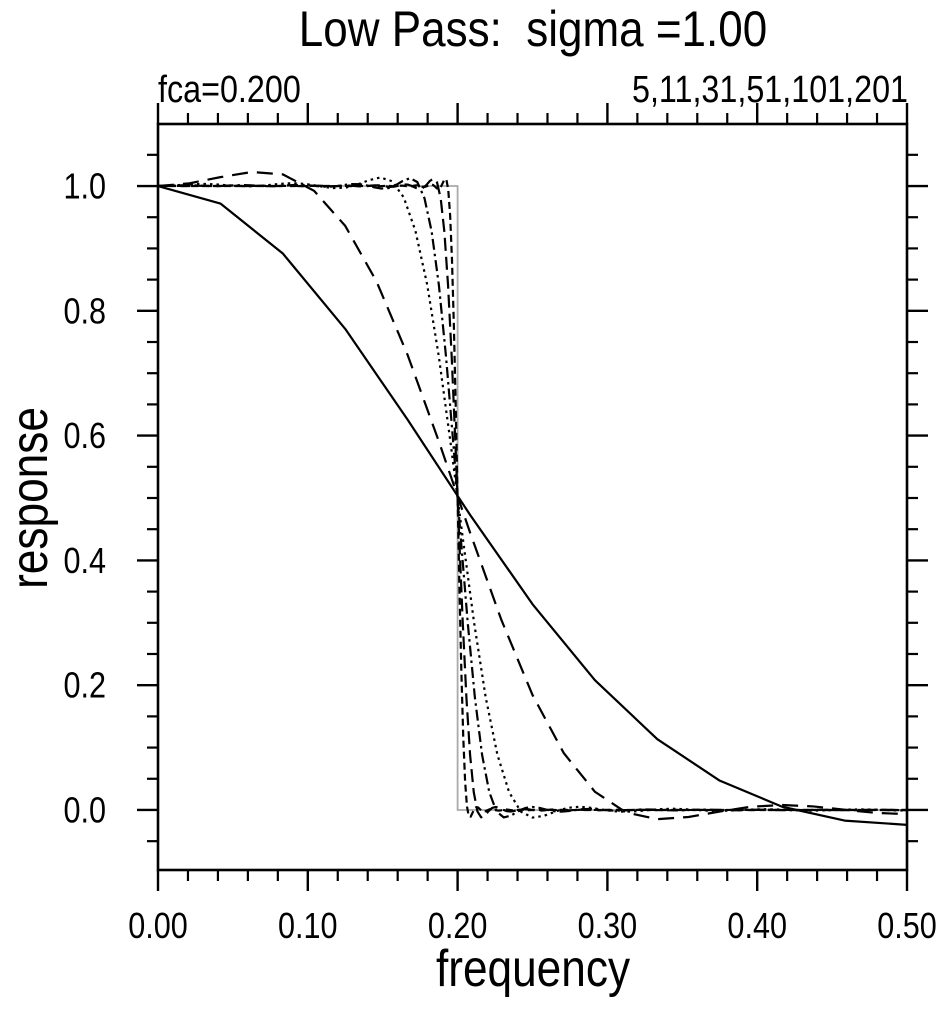 The width and height of the screenshot is (947, 1016). I want to click on nwt-list-annotation: 5,11,31,51,101,201, so click(769, 90).